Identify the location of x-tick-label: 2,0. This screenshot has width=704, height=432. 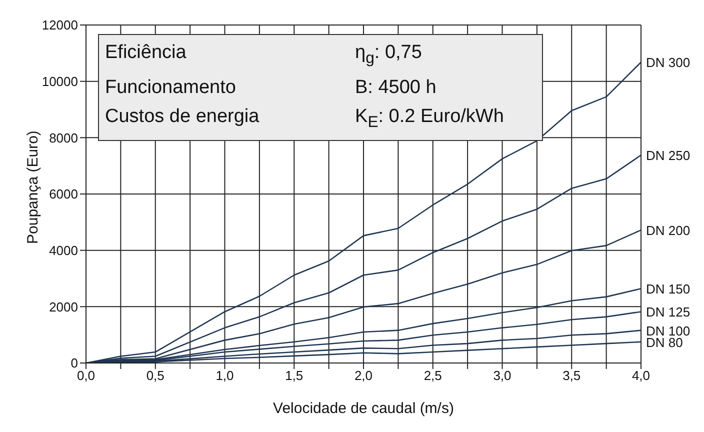
(363, 376).